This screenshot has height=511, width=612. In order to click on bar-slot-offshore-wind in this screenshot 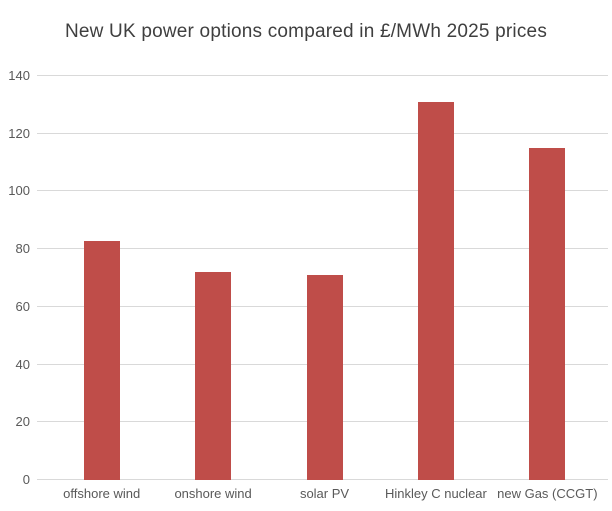, I will do `click(101, 278)`.